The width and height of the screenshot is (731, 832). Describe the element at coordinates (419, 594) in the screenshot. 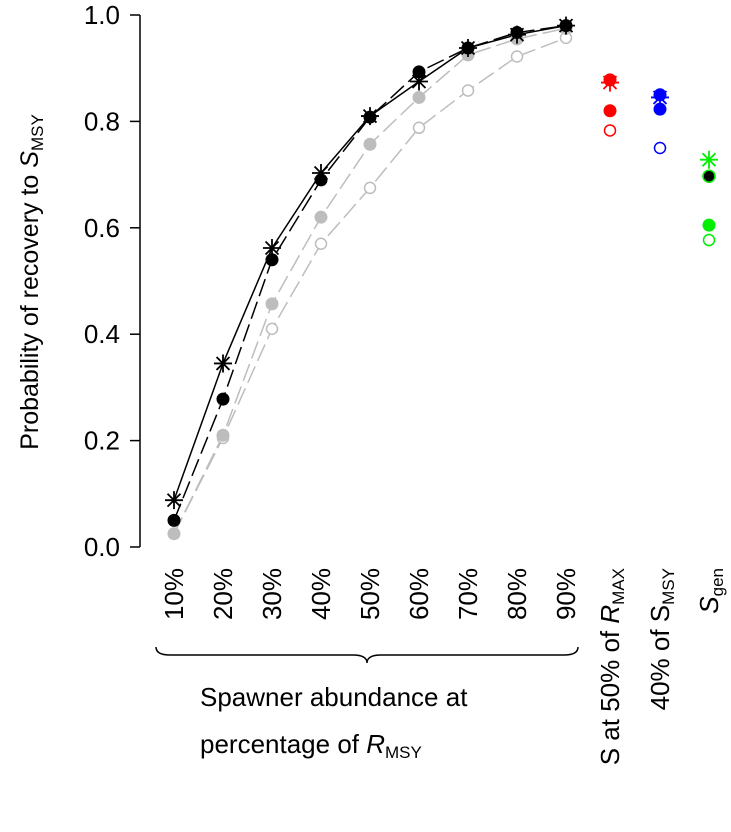

I see `x-tick-label: 60%` at that location.